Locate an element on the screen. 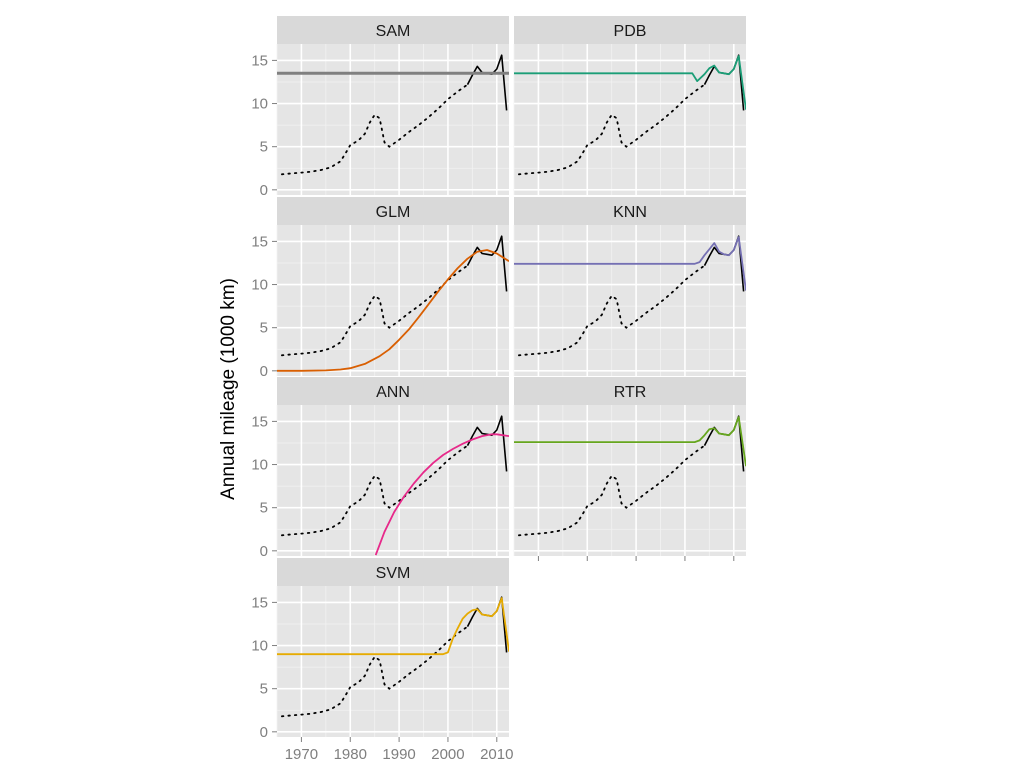 The image size is (1024, 768). x-tick-label: 1970 is located at coordinates (301, 754).